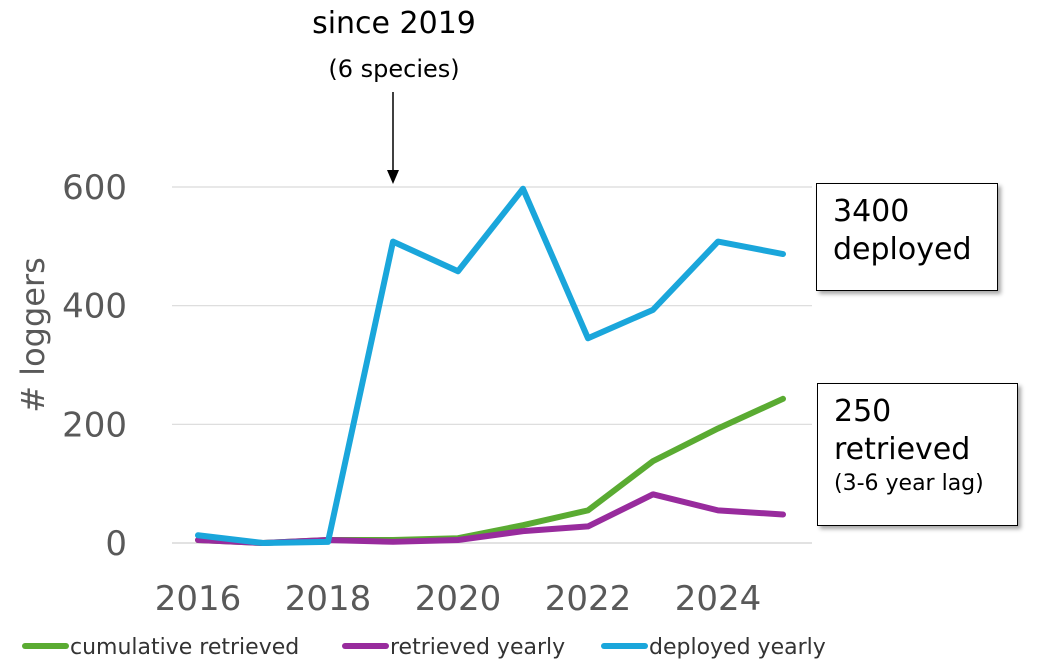 The image size is (1045, 662). I want to click on x-tick-labels: 2016 2018 2020 2022 2024, so click(458, 599).